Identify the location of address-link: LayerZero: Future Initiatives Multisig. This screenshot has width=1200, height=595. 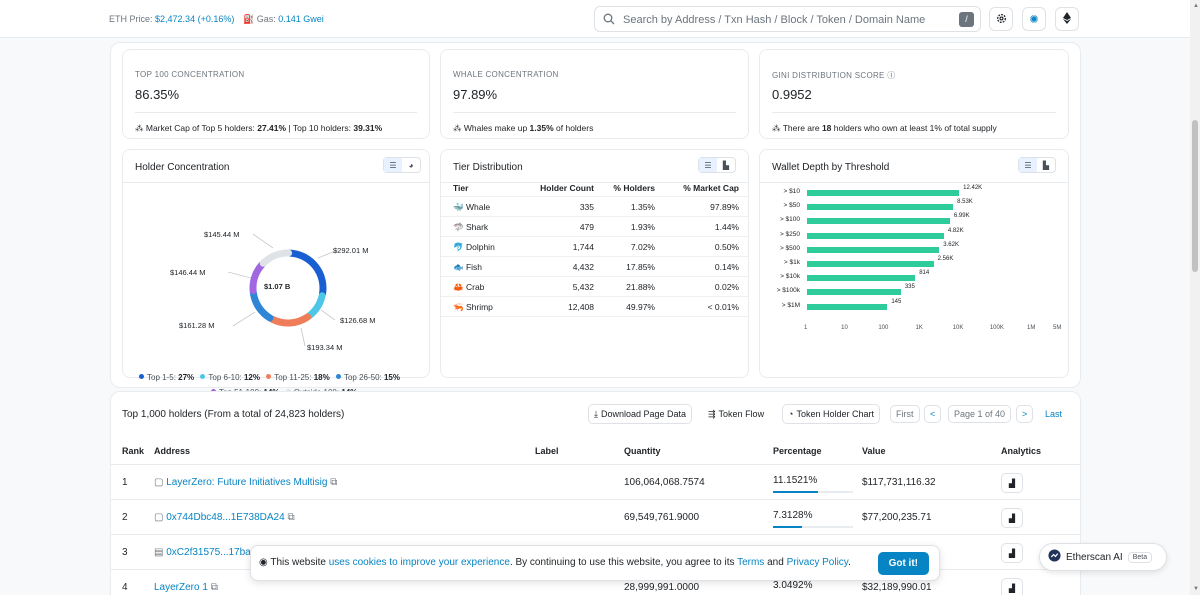
(247, 482).